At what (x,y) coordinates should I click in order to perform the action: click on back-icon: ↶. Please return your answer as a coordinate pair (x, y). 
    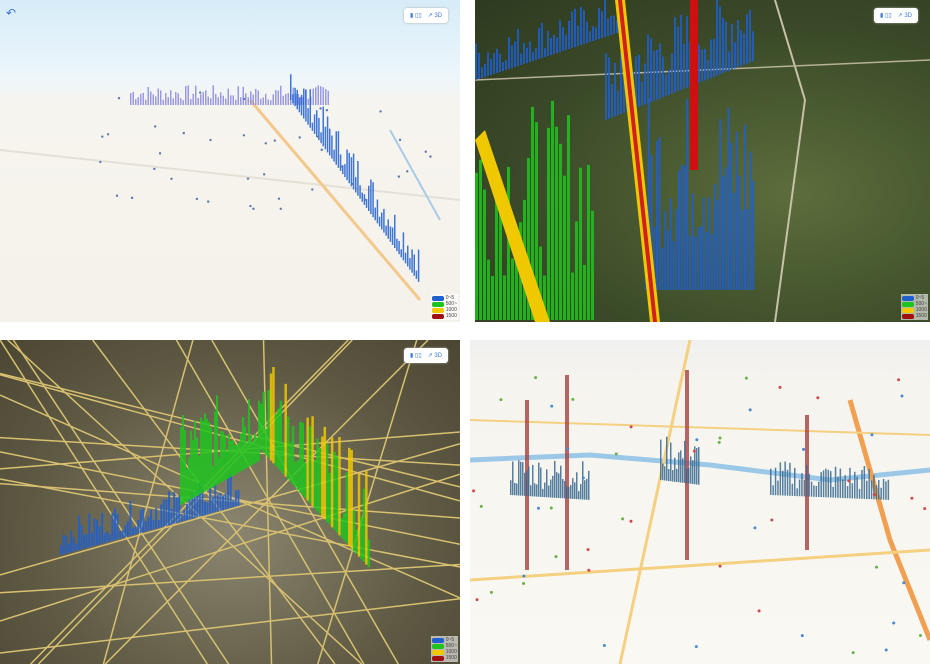
    Looking at the image, I should click on (11, 13).